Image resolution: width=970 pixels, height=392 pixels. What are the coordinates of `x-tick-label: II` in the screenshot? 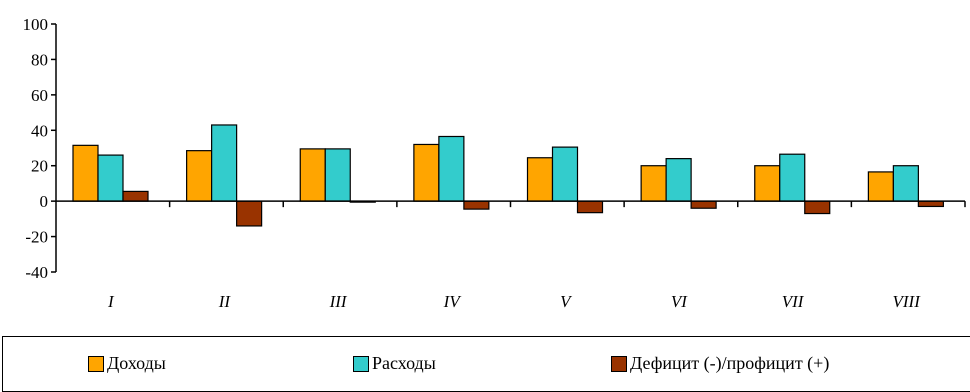 It's located at (225, 301).